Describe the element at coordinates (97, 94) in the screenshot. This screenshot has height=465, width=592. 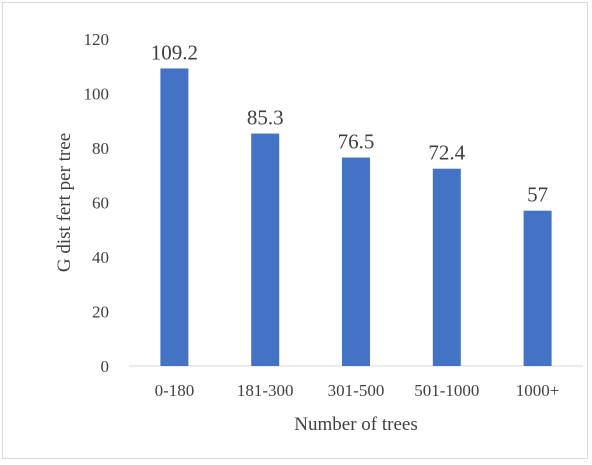
I see `y-tick-label: 100` at that location.